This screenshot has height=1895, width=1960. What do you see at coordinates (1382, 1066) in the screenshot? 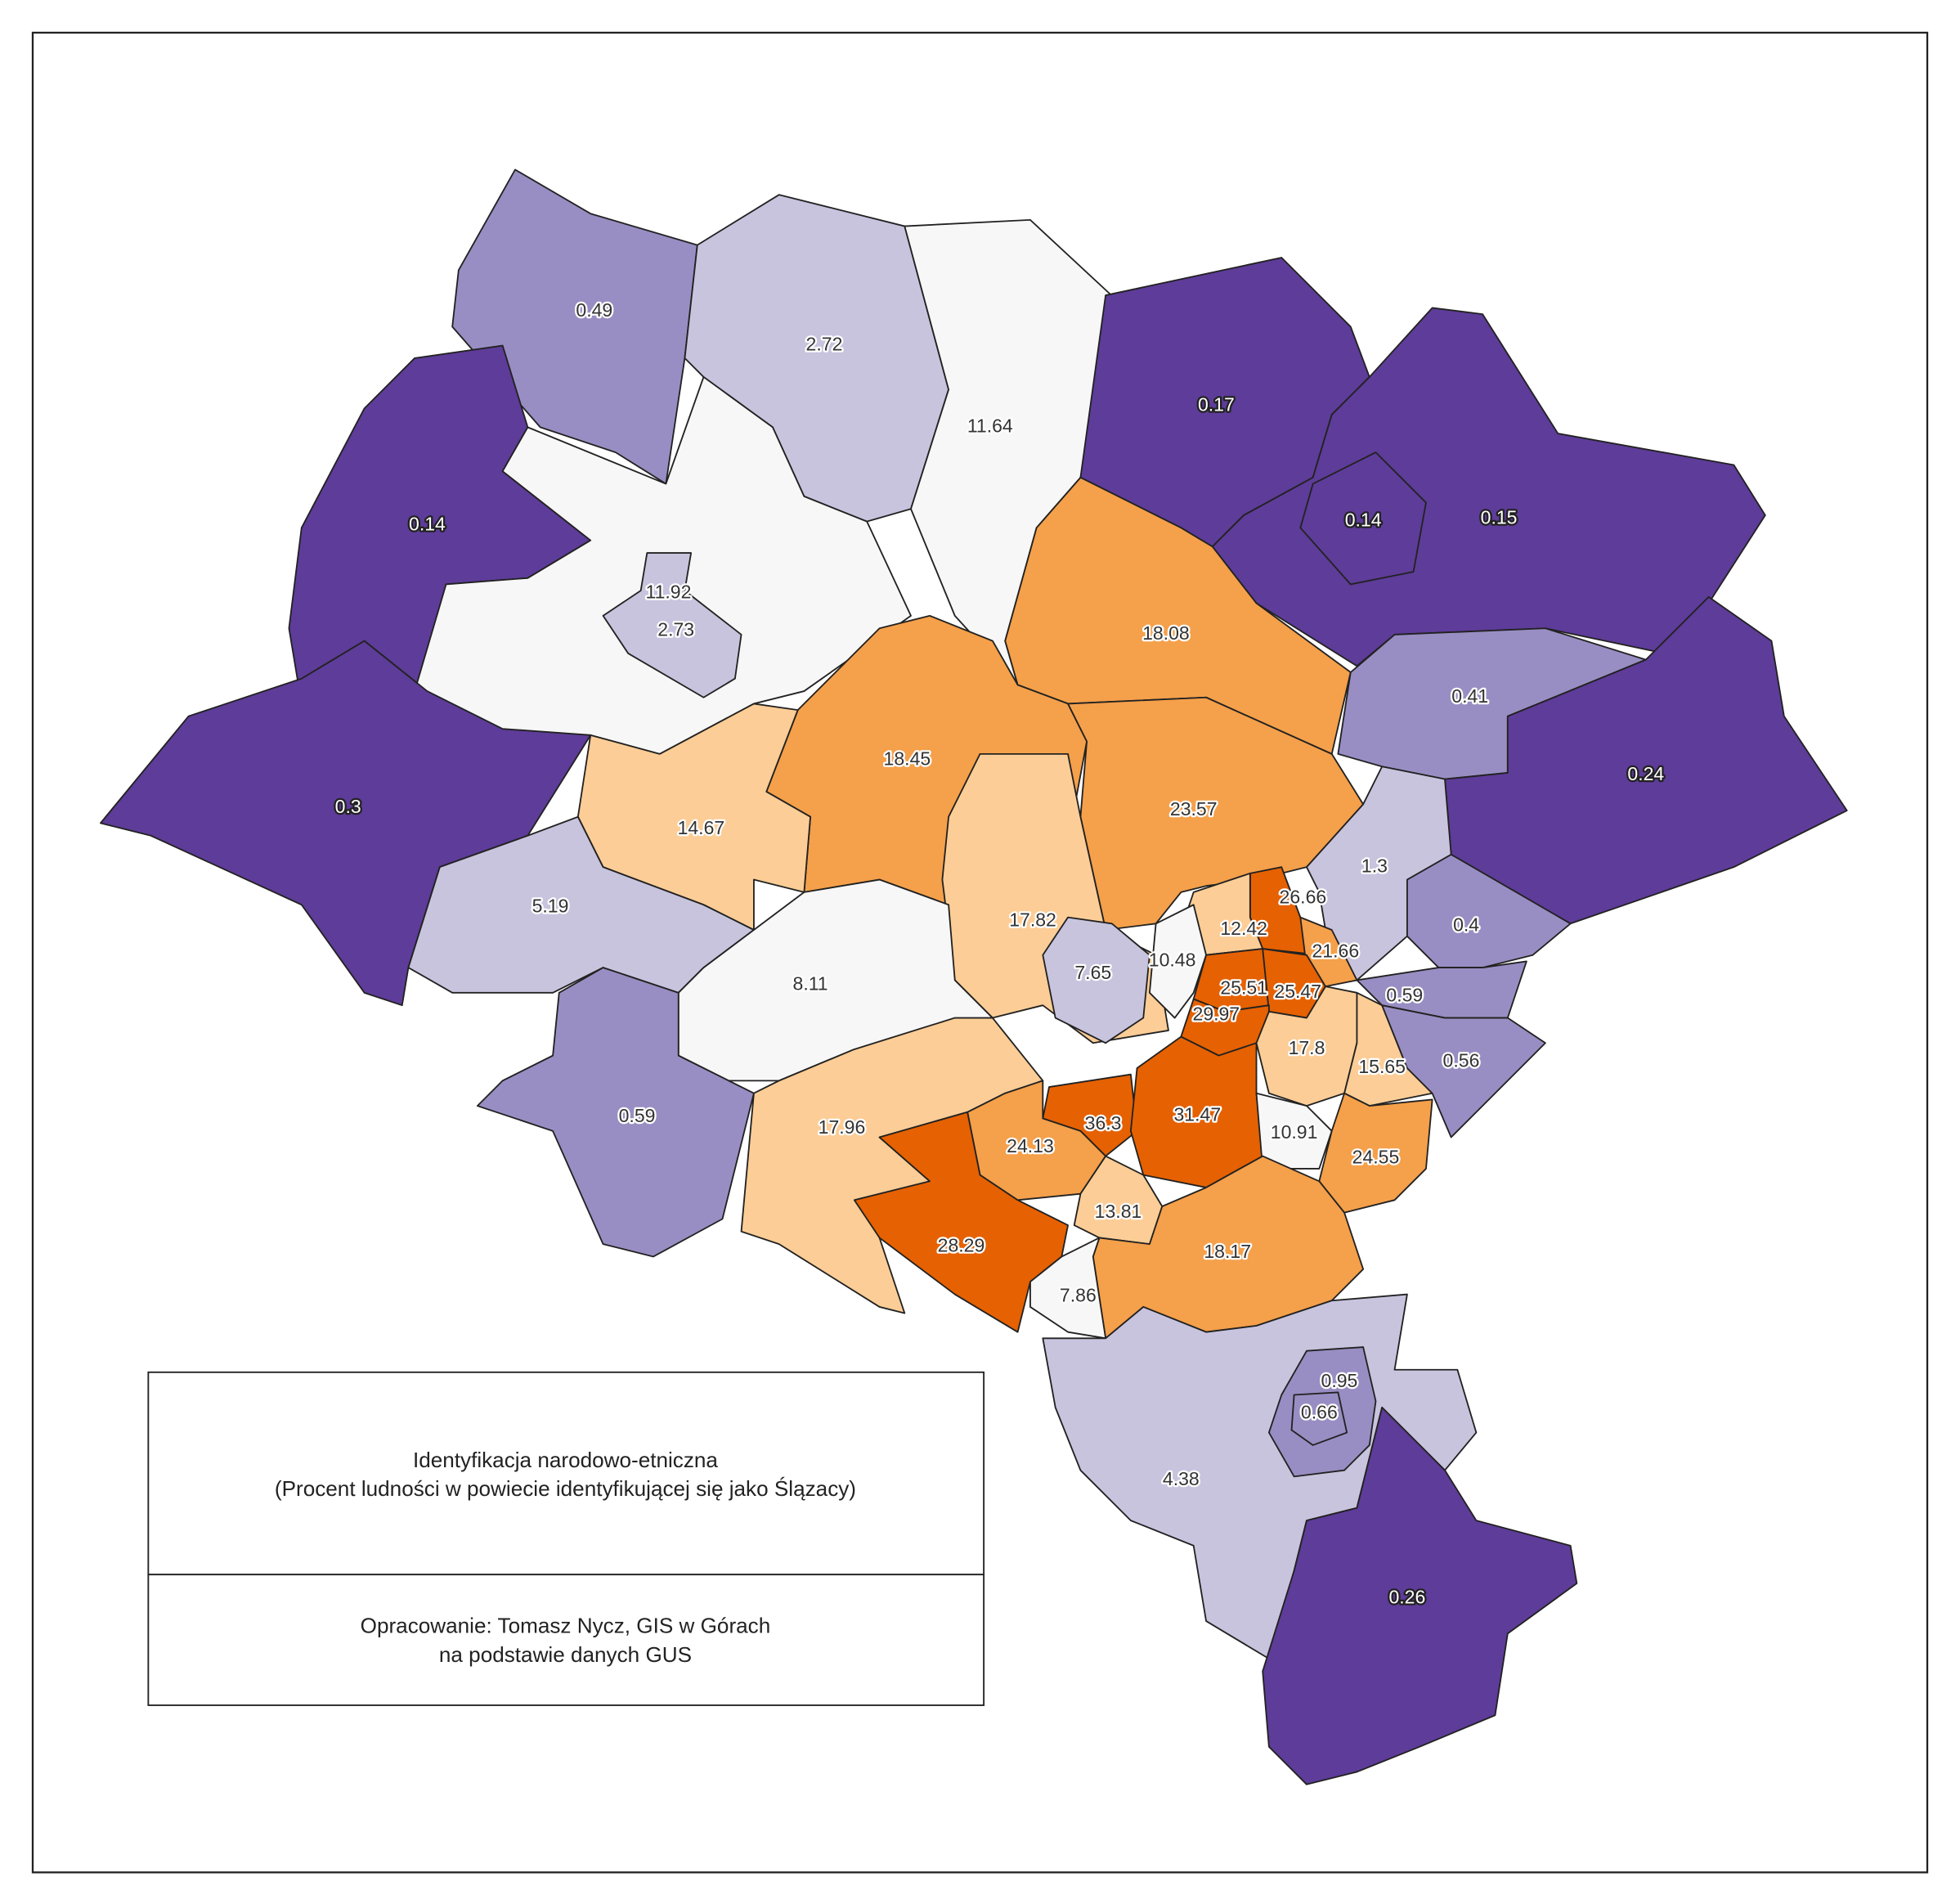
I see `region-label: 15.65` at bounding box center [1382, 1066].